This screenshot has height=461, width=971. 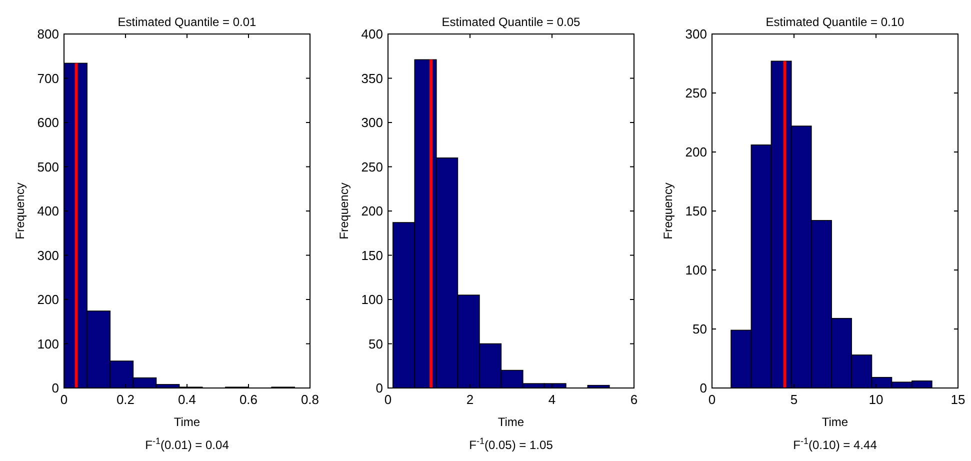 I want to click on x-tick-label: 6, so click(x=634, y=399).